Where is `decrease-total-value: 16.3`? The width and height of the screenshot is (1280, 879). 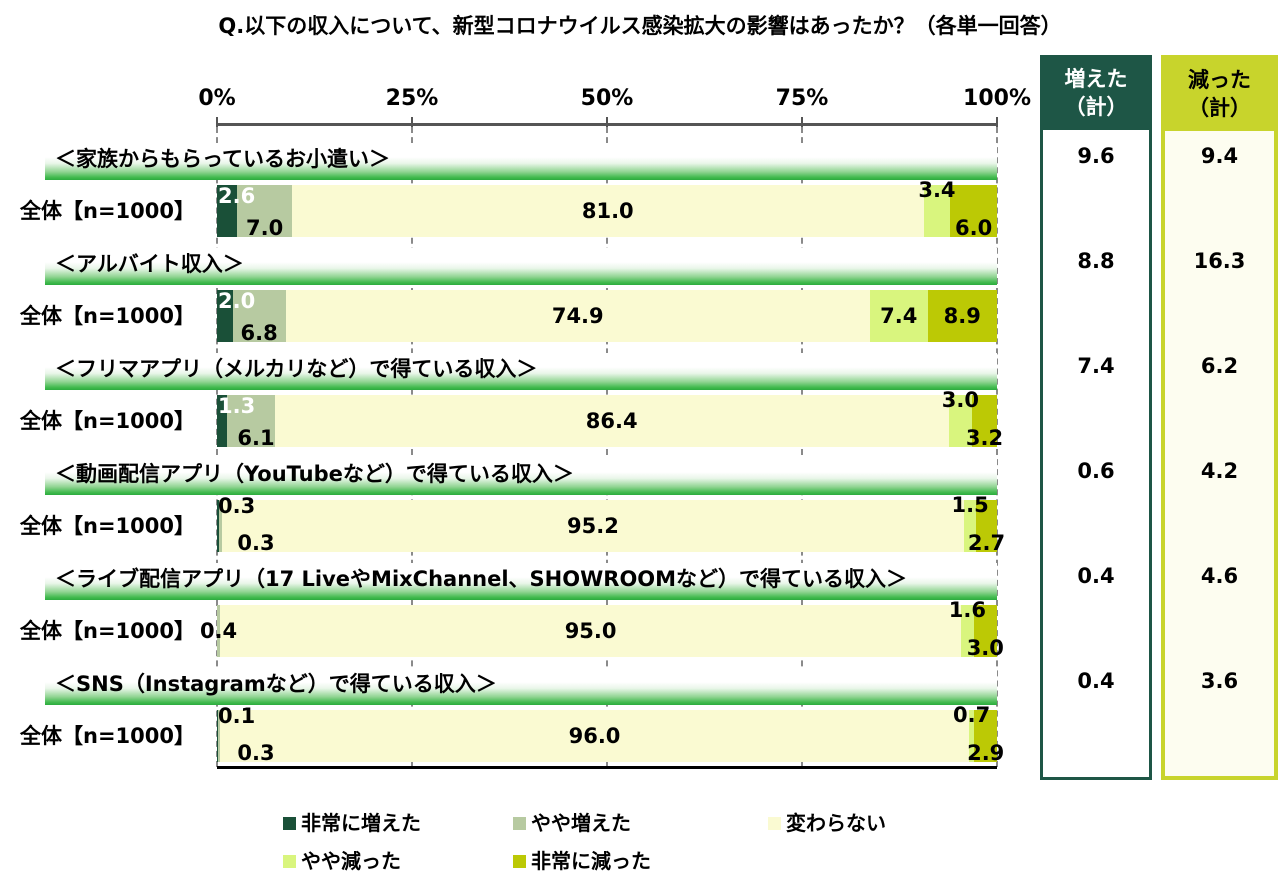 decrease-total-value: 16.3 is located at coordinates (1219, 261).